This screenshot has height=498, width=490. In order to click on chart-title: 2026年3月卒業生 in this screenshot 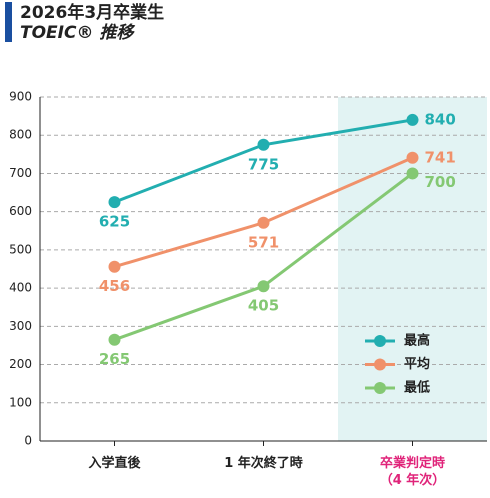, I will do `click(92, 12)`.